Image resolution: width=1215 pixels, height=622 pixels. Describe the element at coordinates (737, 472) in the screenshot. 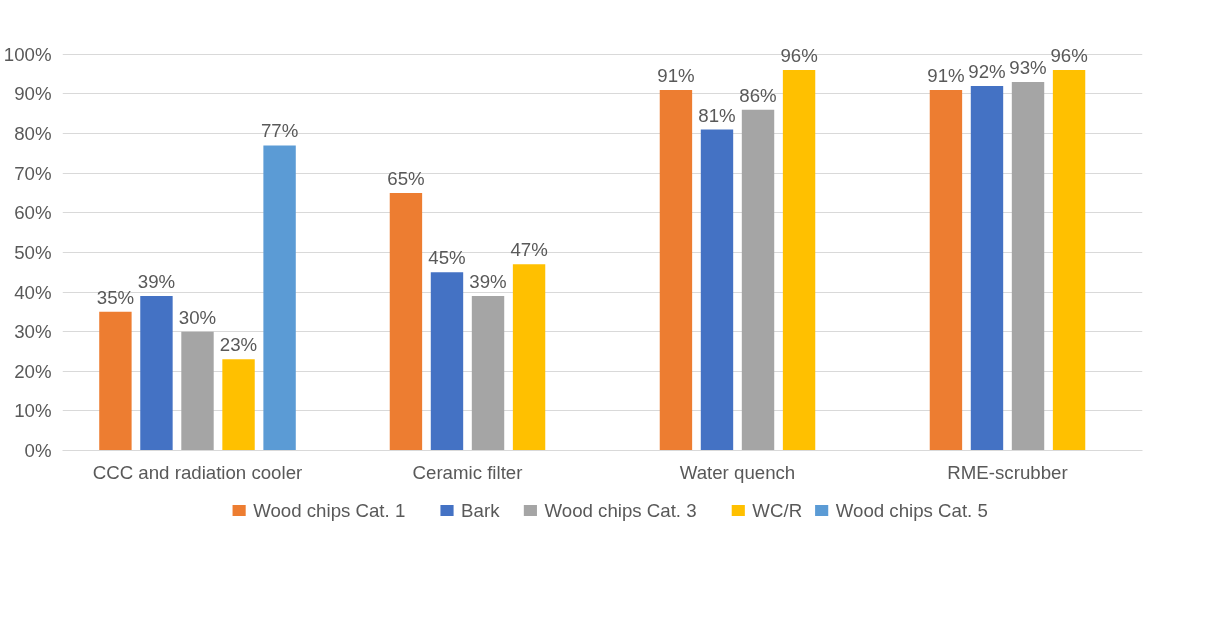

I see `x-tick-label: Water quench` at that location.